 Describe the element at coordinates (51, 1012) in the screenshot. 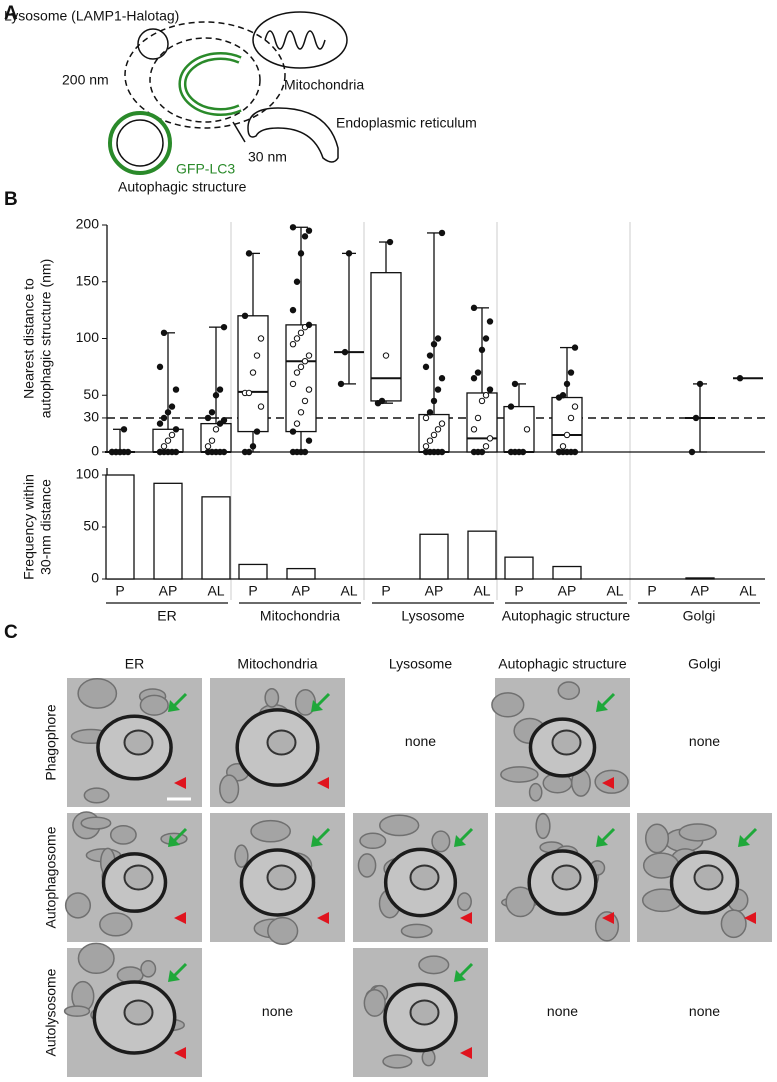

I see `row-label: Autolysosome` at that location.